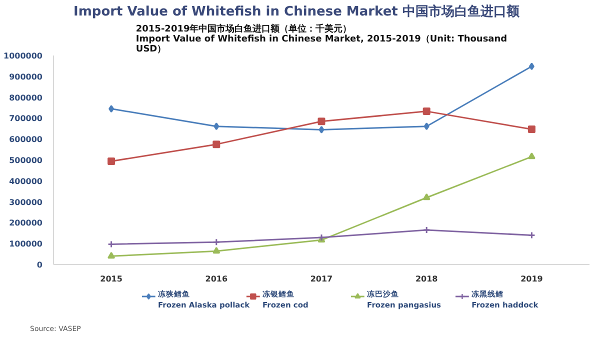 This screenshot has width=609, height=338. I want to click on y-tick-label: 500000, so click(26, 160).